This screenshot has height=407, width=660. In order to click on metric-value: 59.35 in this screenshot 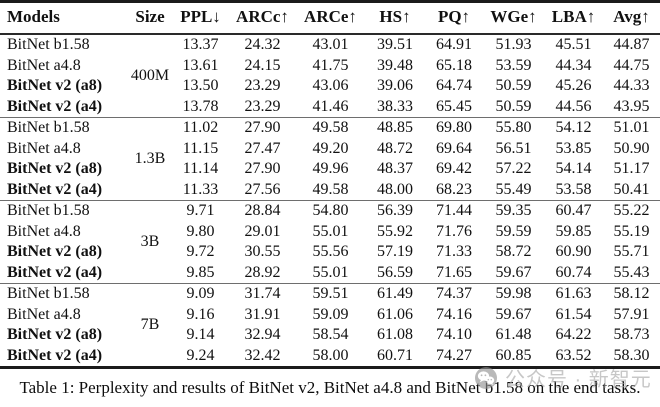, I will do `click(513, 211)`.